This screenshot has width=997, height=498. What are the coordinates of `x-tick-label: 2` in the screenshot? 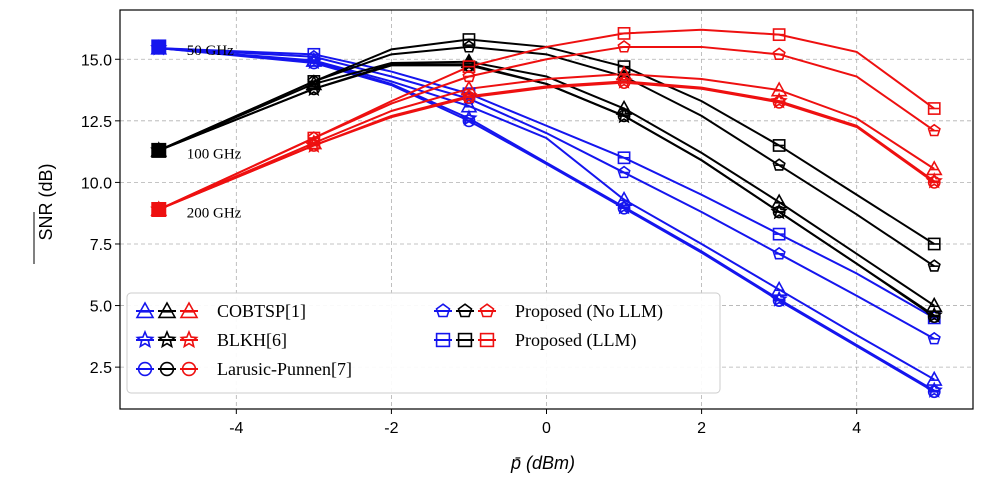 It's located at (701, 428).